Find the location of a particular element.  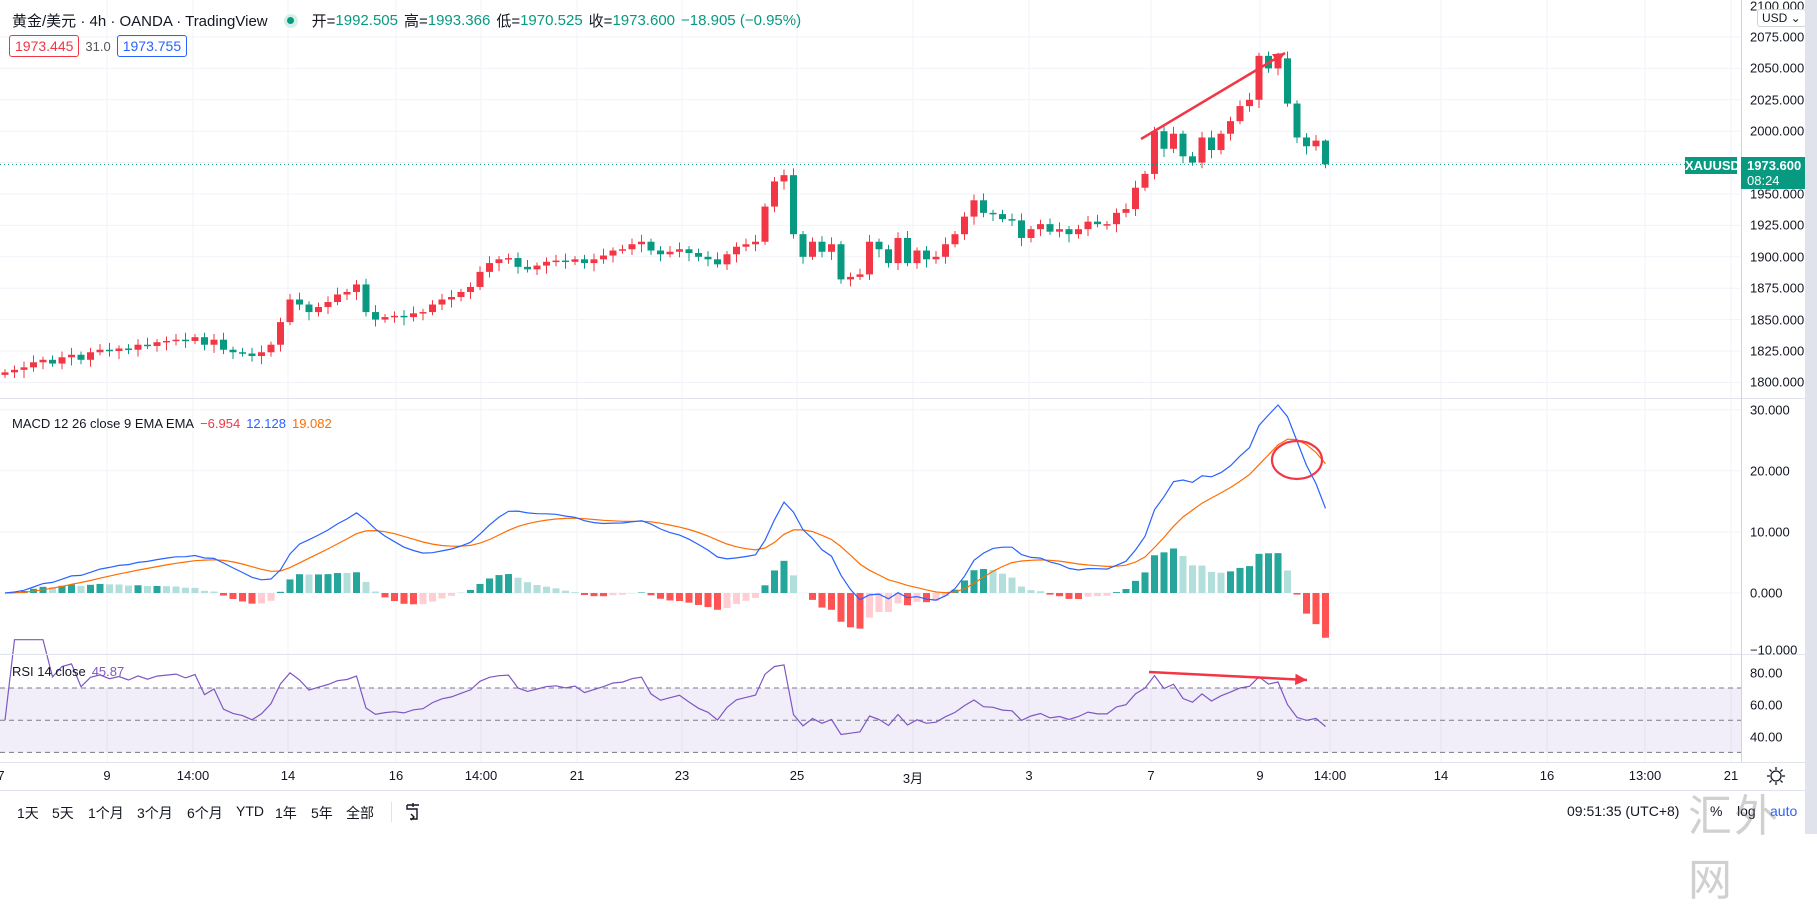

time-tick: 13:00 is located at coordinates (1645, 775).